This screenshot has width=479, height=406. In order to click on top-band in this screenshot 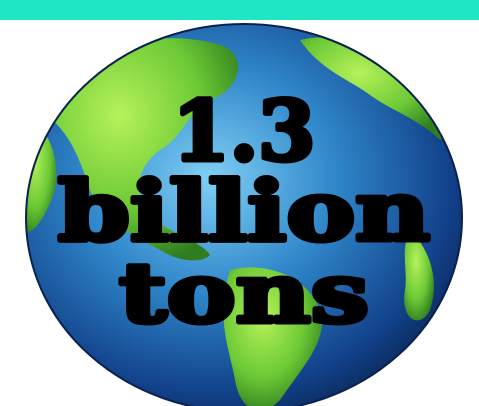, I will do `click(239, 10)`.